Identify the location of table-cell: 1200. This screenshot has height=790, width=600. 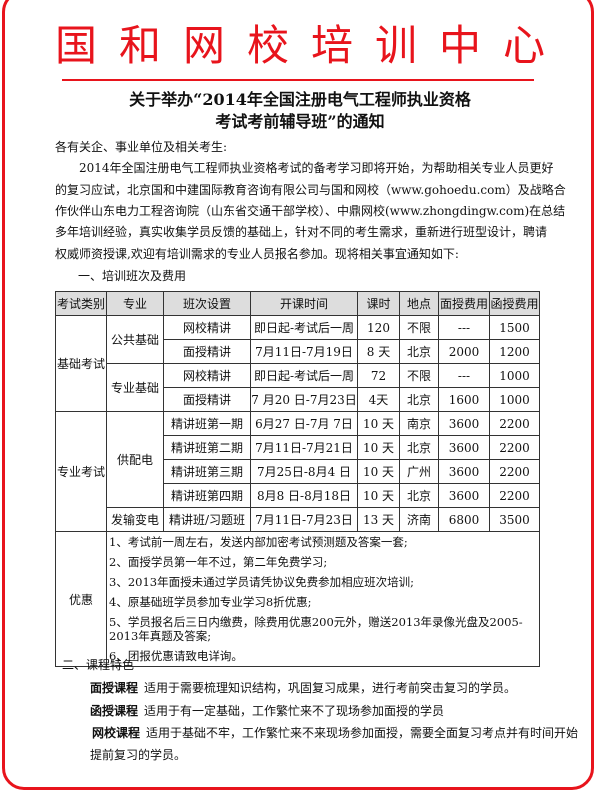
(514, 351).